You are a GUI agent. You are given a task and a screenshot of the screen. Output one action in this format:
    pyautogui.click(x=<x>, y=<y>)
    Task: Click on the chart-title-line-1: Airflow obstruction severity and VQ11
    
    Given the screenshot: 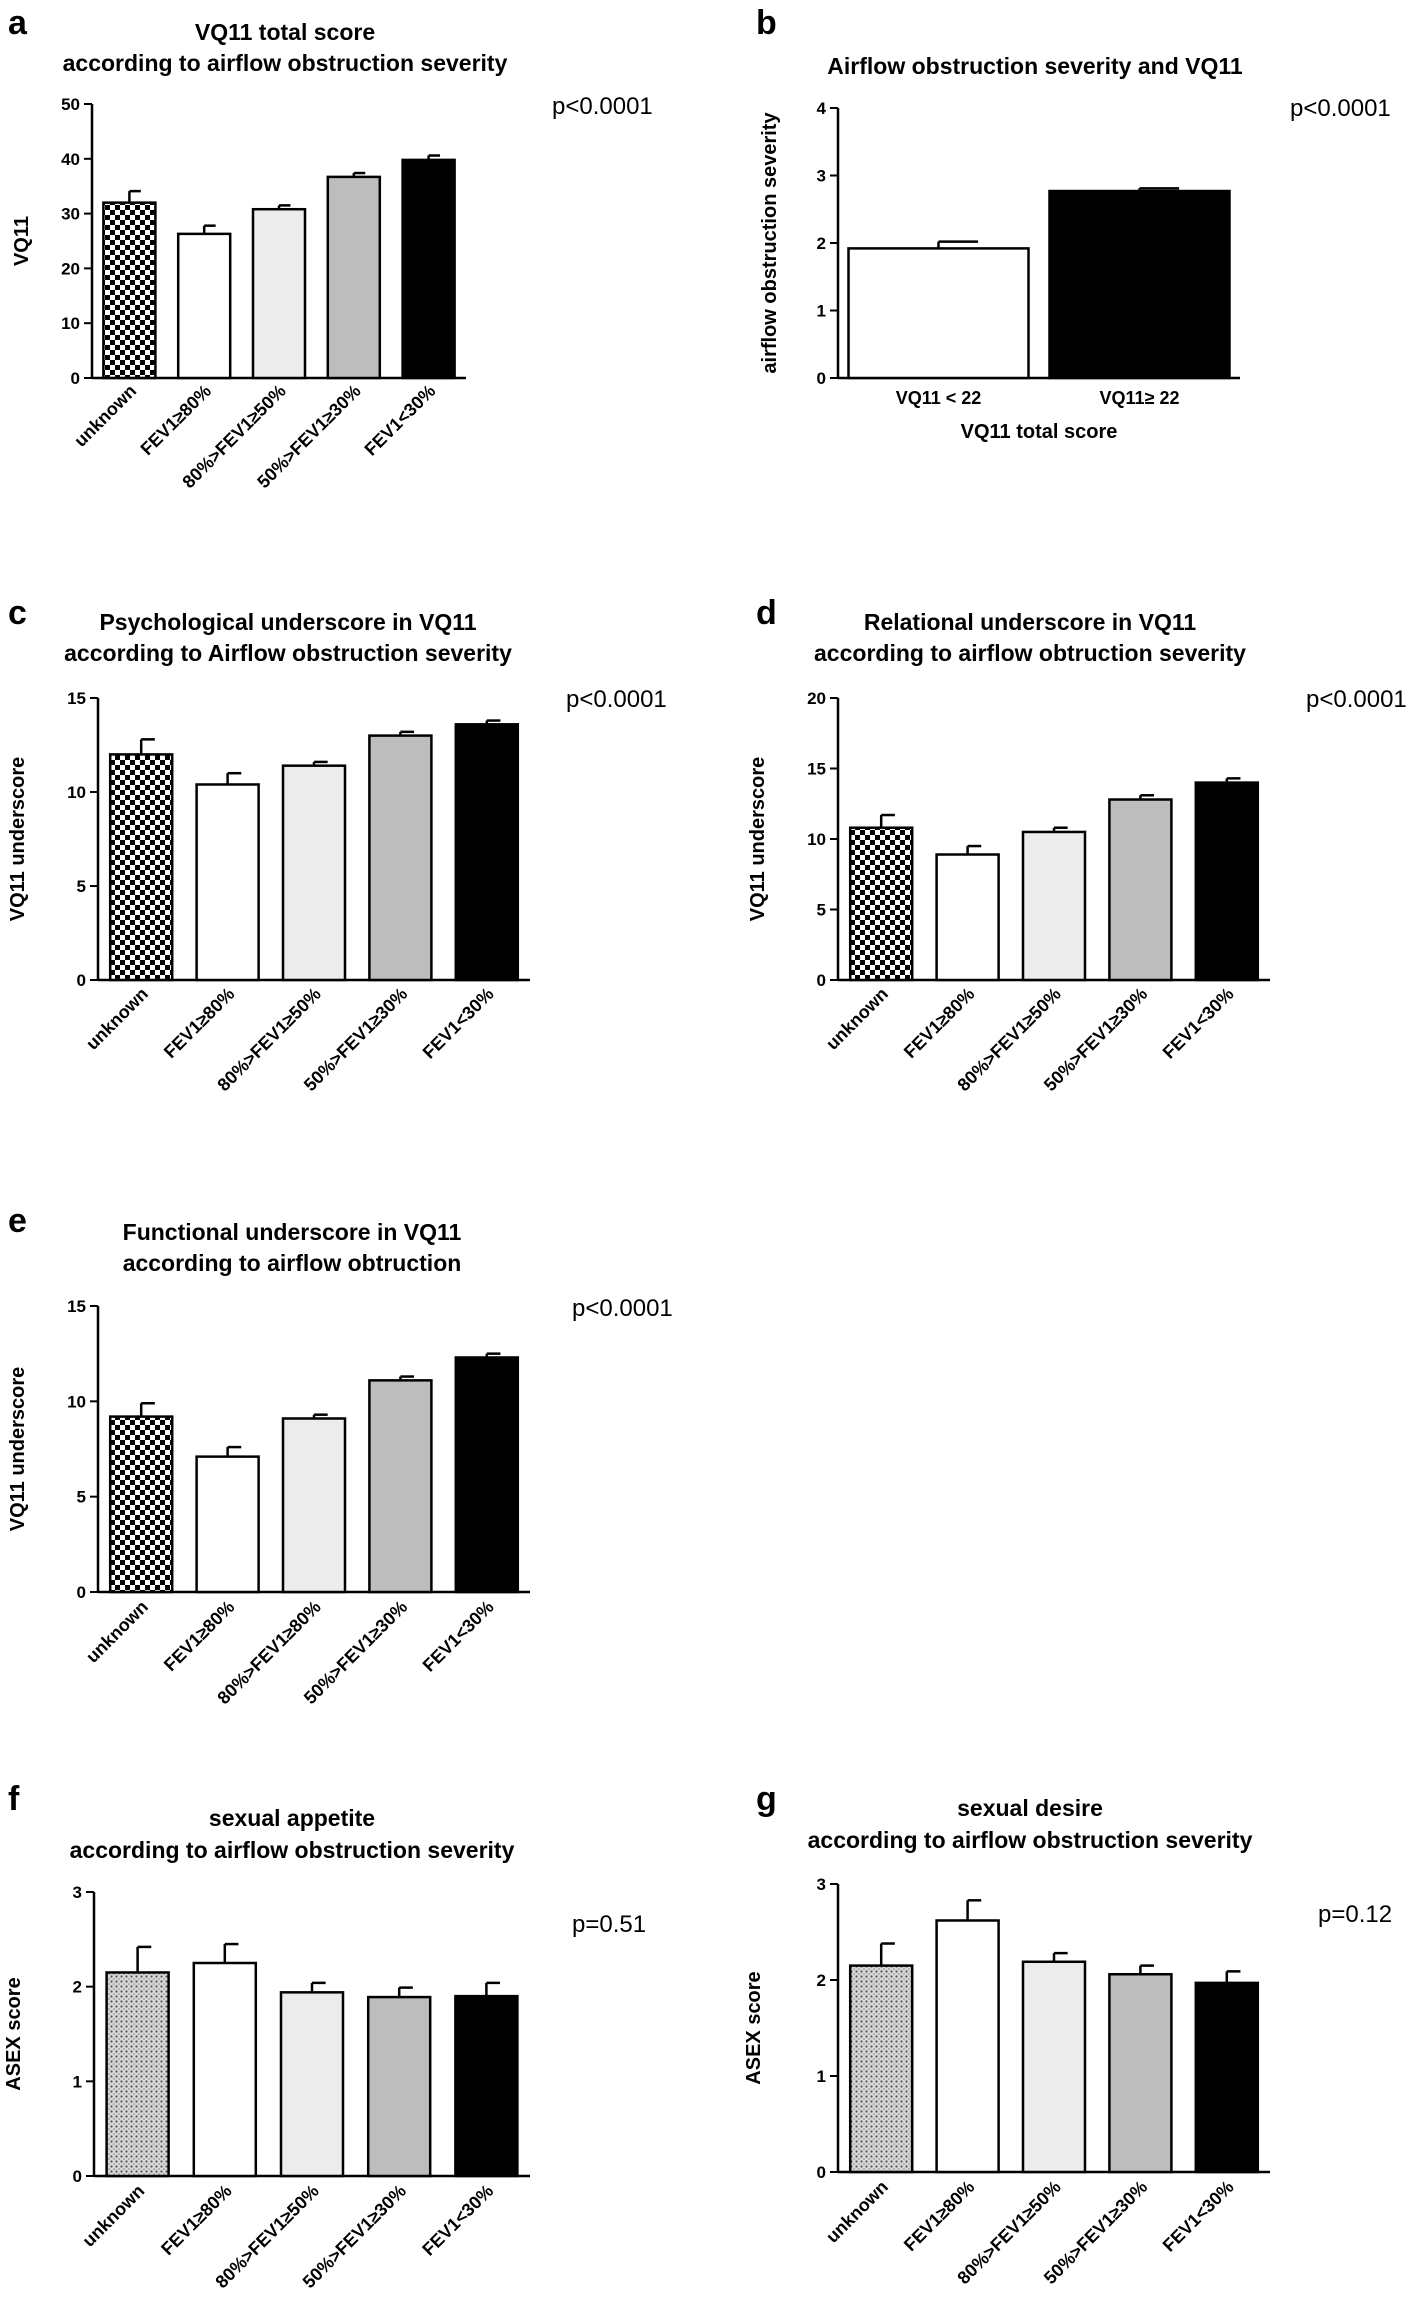 What is the action you would take?
    pyautogui.click(x=1035, y=66)
    